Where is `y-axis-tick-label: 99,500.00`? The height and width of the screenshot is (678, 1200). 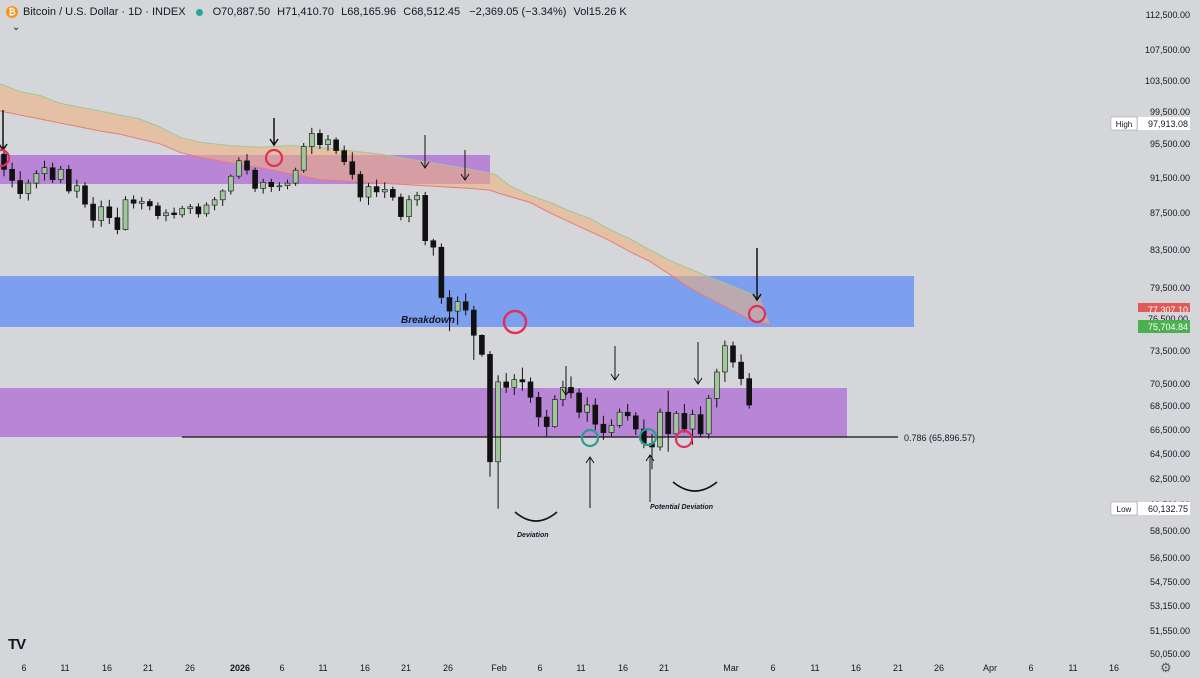
y-axis-tick-label: 99,500.00 is located at coordinates (1170, 112).